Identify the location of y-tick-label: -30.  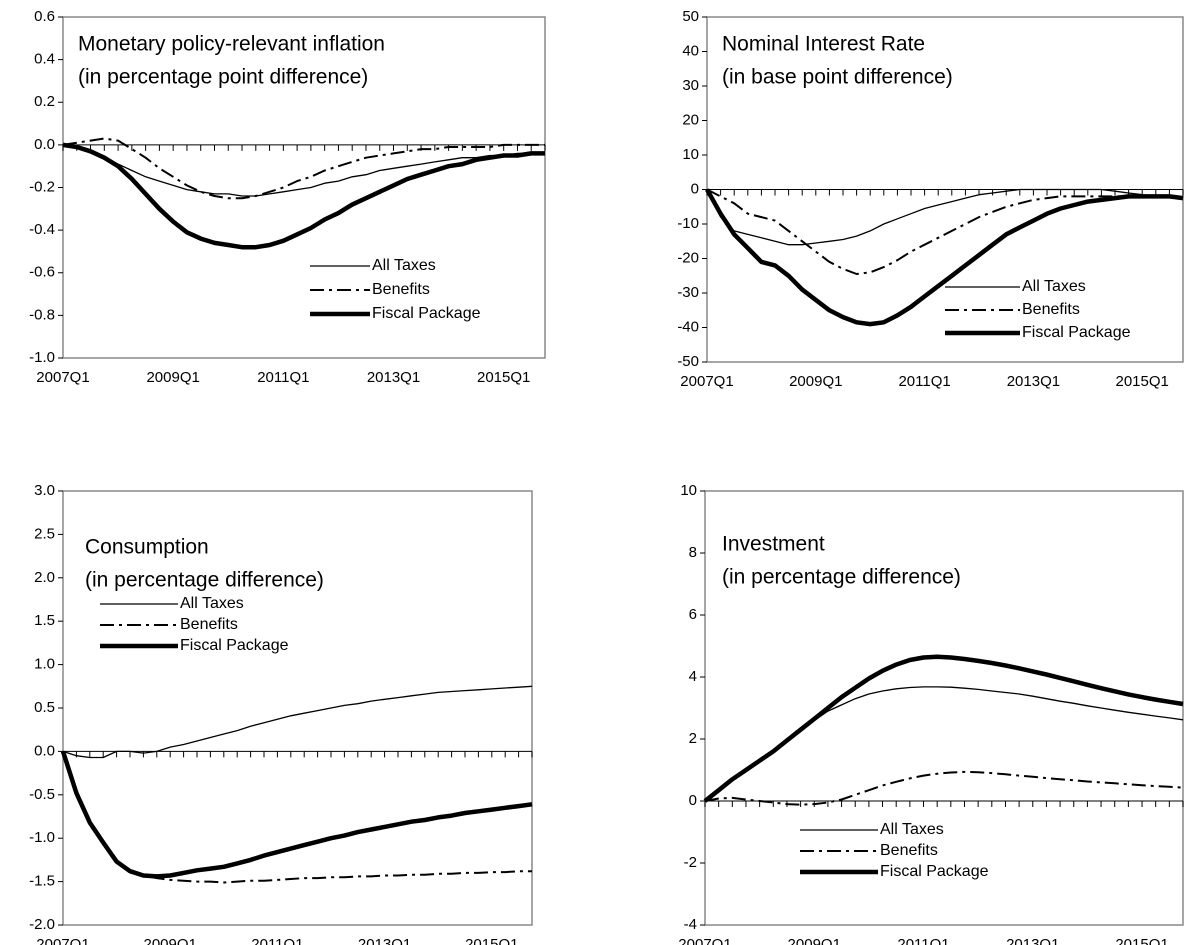
(688, 292).